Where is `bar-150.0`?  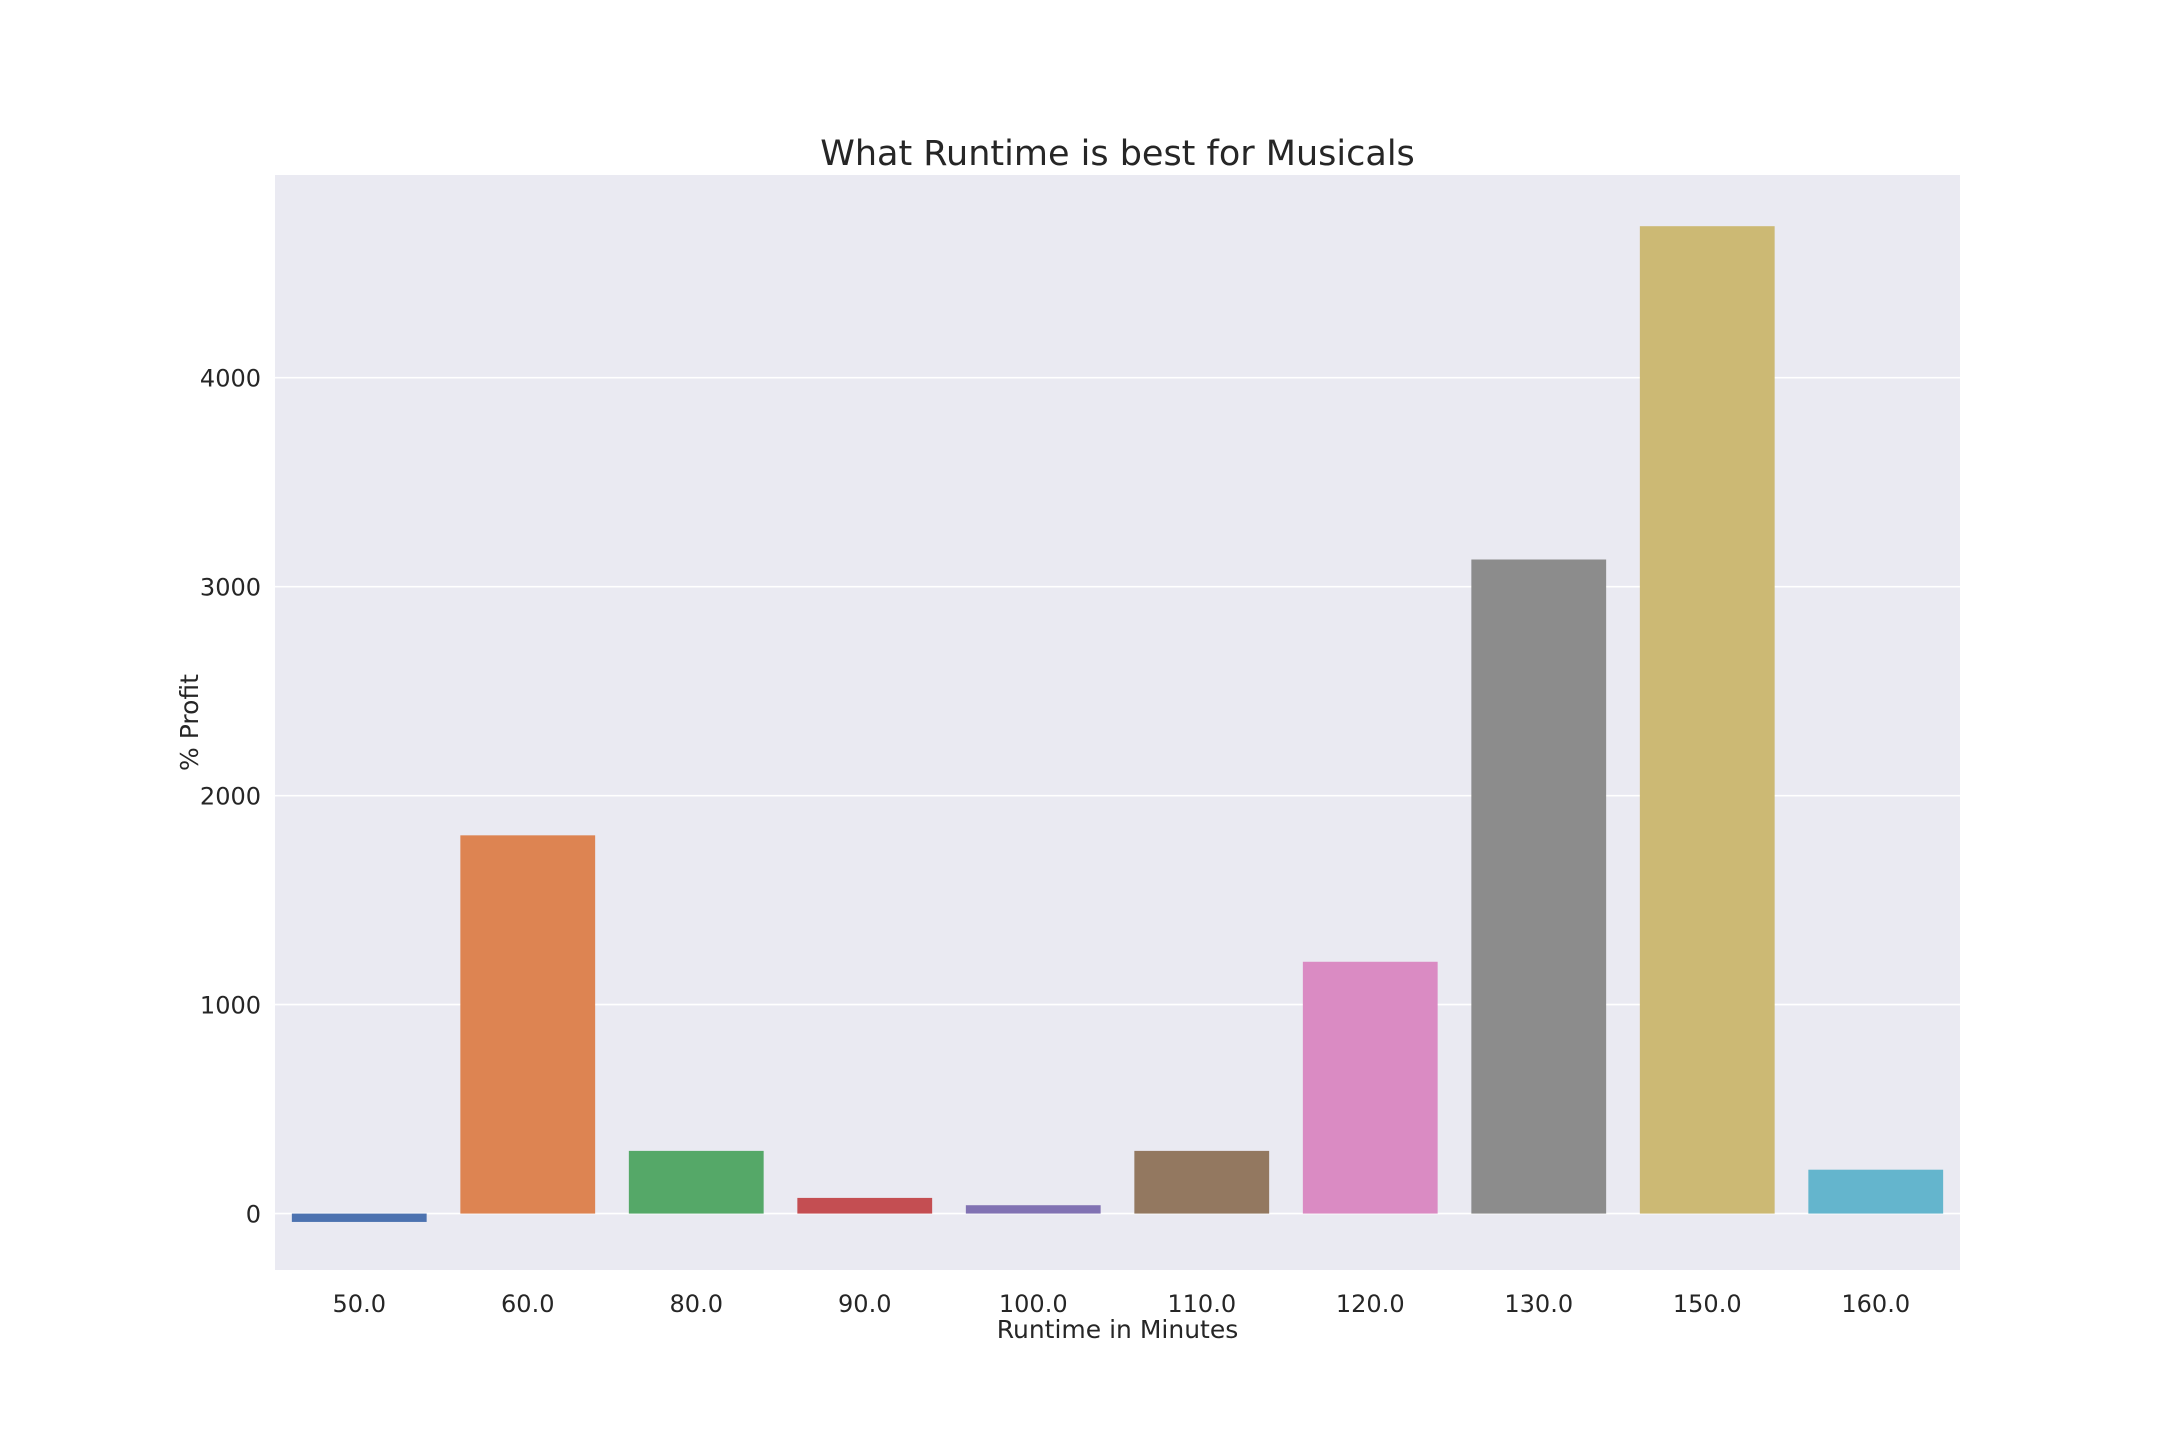
bar-150.0 is located at coordinates (1707, 720).